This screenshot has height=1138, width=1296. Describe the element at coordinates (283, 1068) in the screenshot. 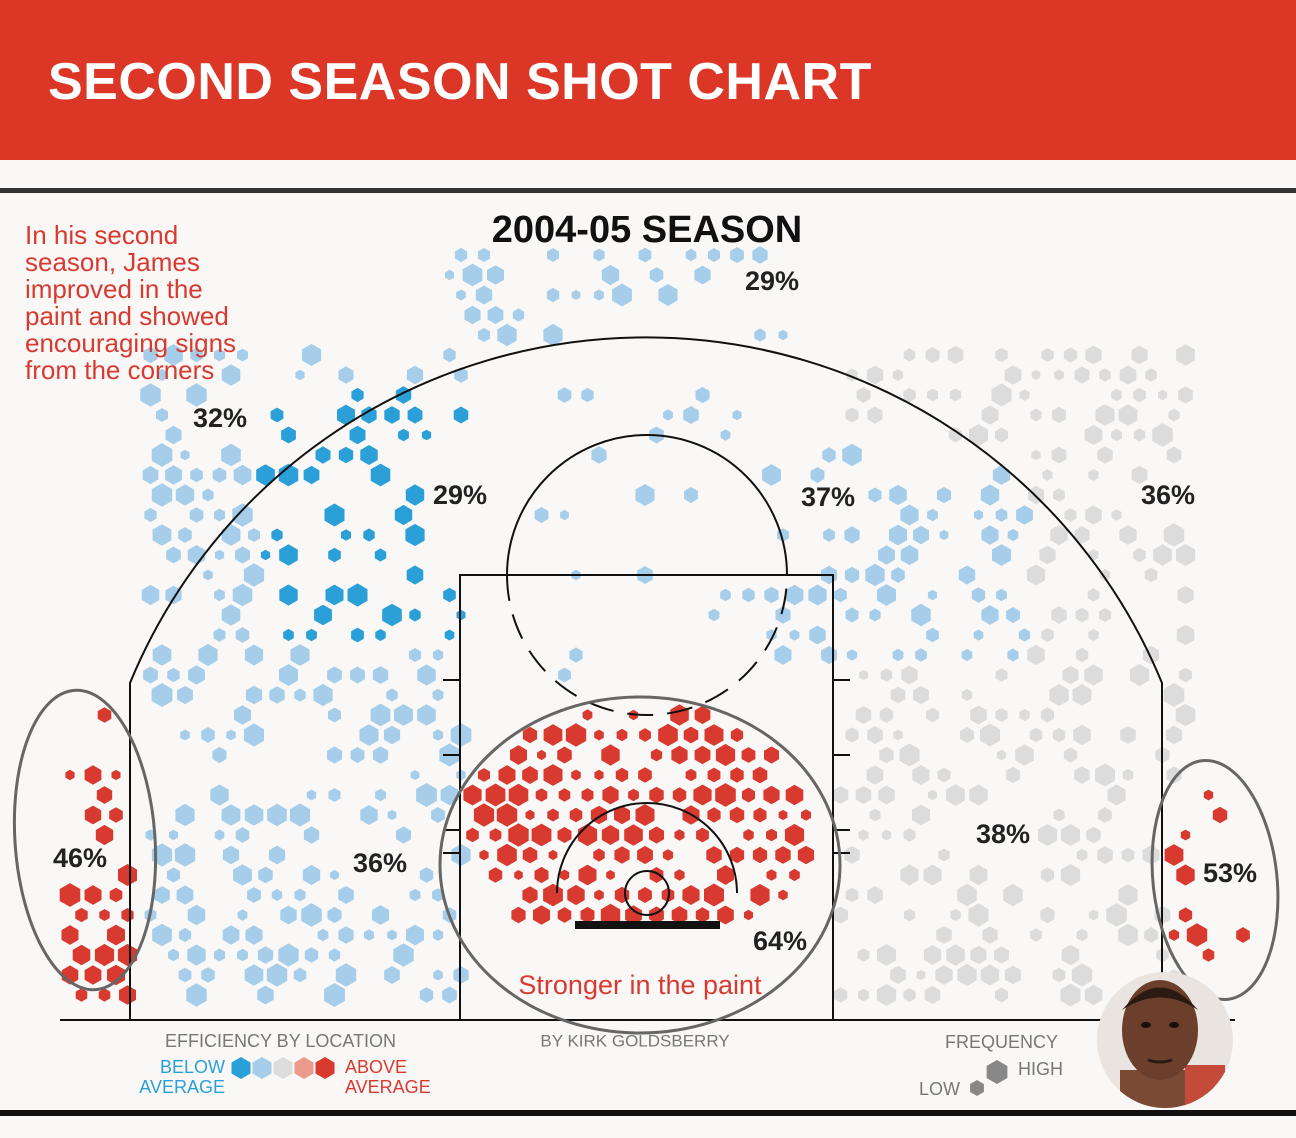

I see `legend-swatch` at that location.